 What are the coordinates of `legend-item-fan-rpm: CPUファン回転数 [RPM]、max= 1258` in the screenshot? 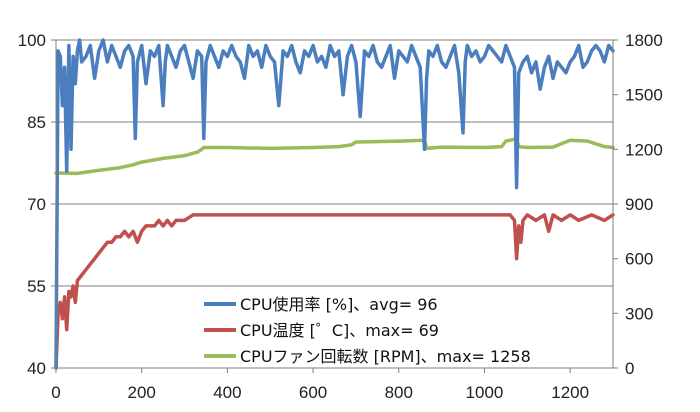 It's located at (367, 356).